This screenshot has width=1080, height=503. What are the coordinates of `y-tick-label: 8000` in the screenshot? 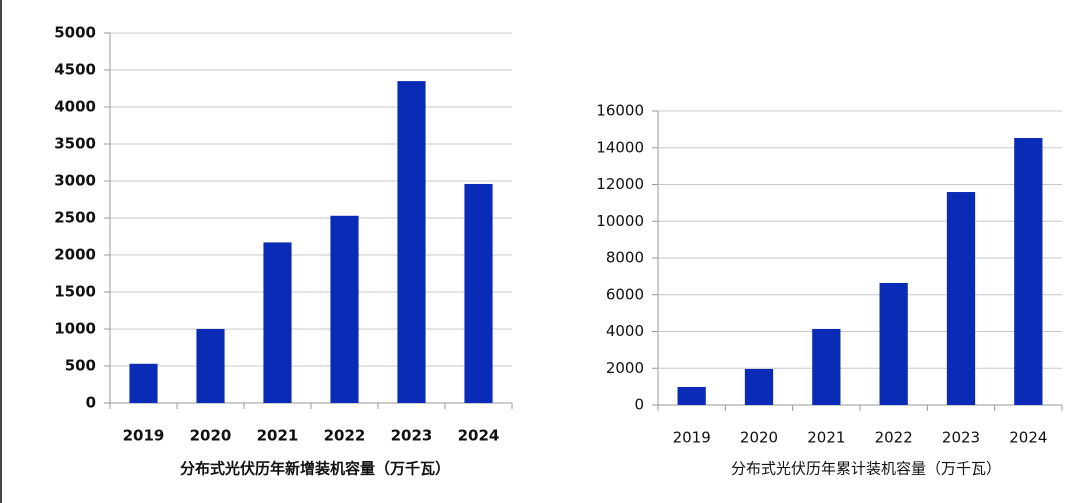 It's located at (625, 258).